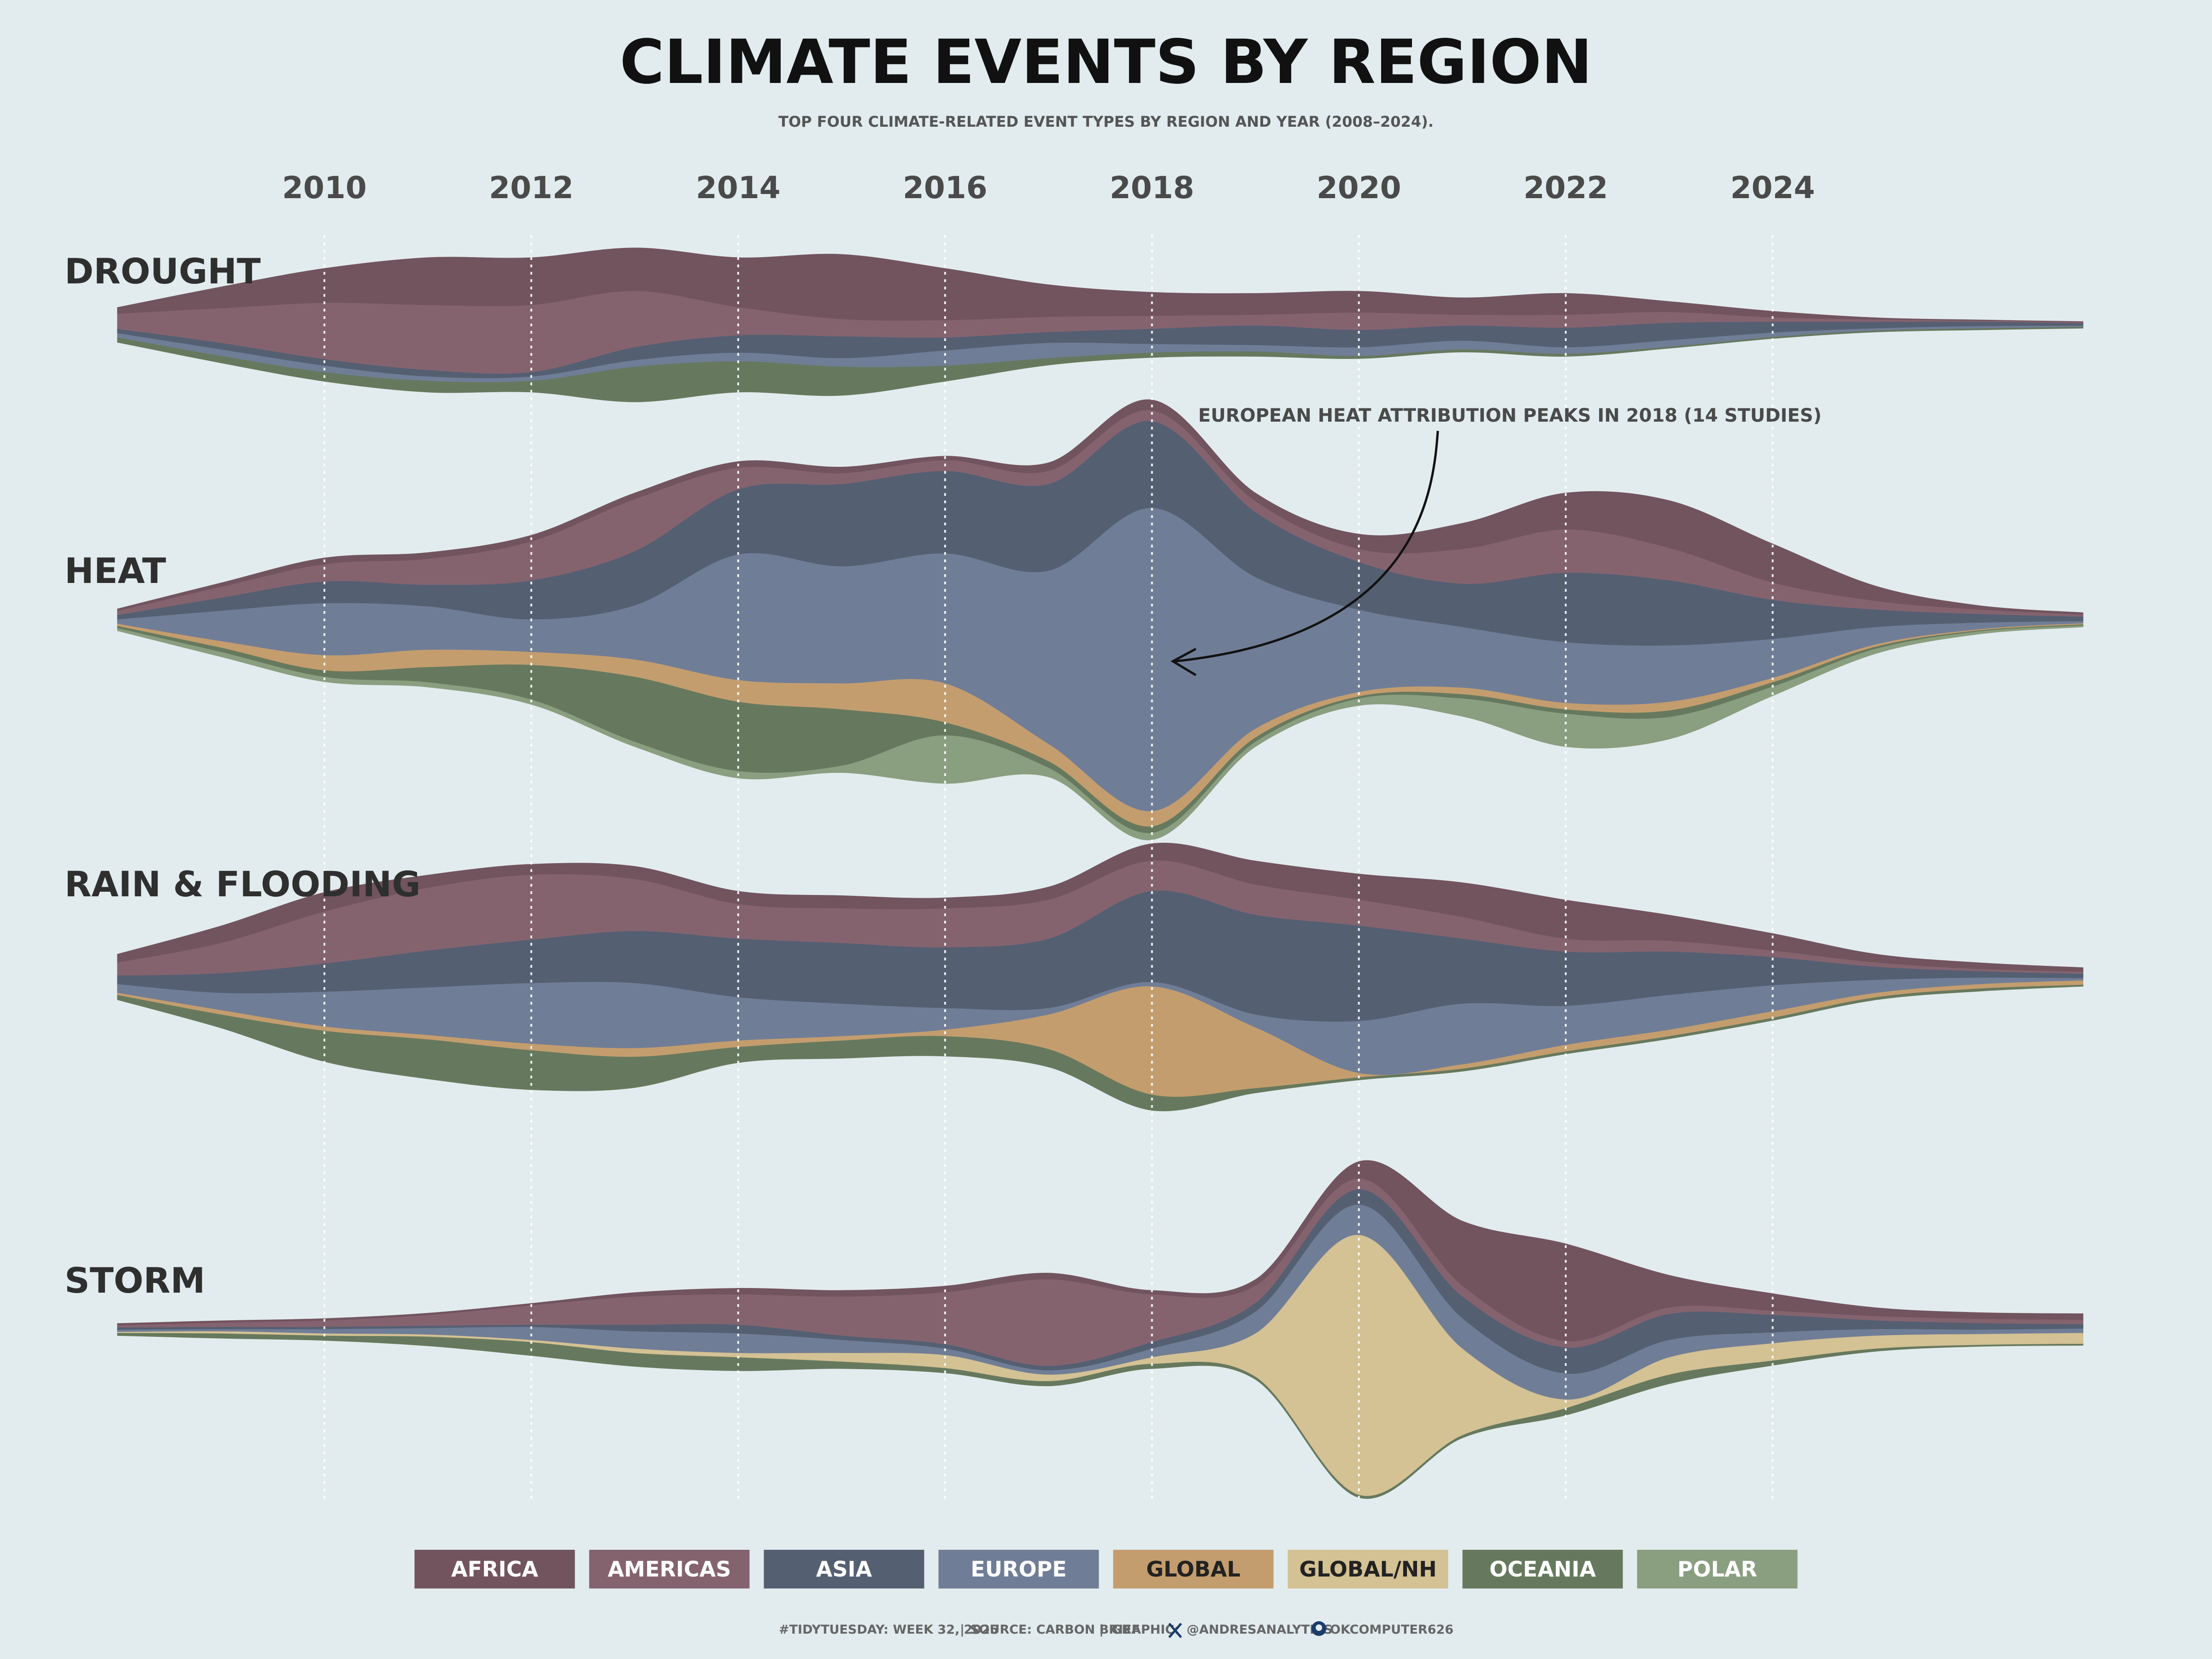  I want to click on stream-drought-oceania, so click(1100, 364).